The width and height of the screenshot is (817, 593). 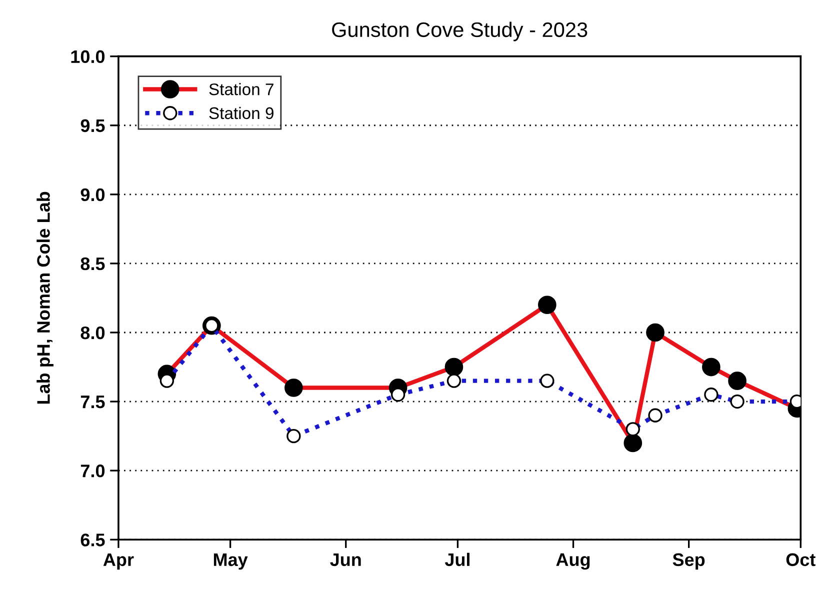 What do you see at coordinates (460, 32) in the screenshot?
I see `chart-title: Gunston Cove Study - 2023` at bounding box center [460, 32].